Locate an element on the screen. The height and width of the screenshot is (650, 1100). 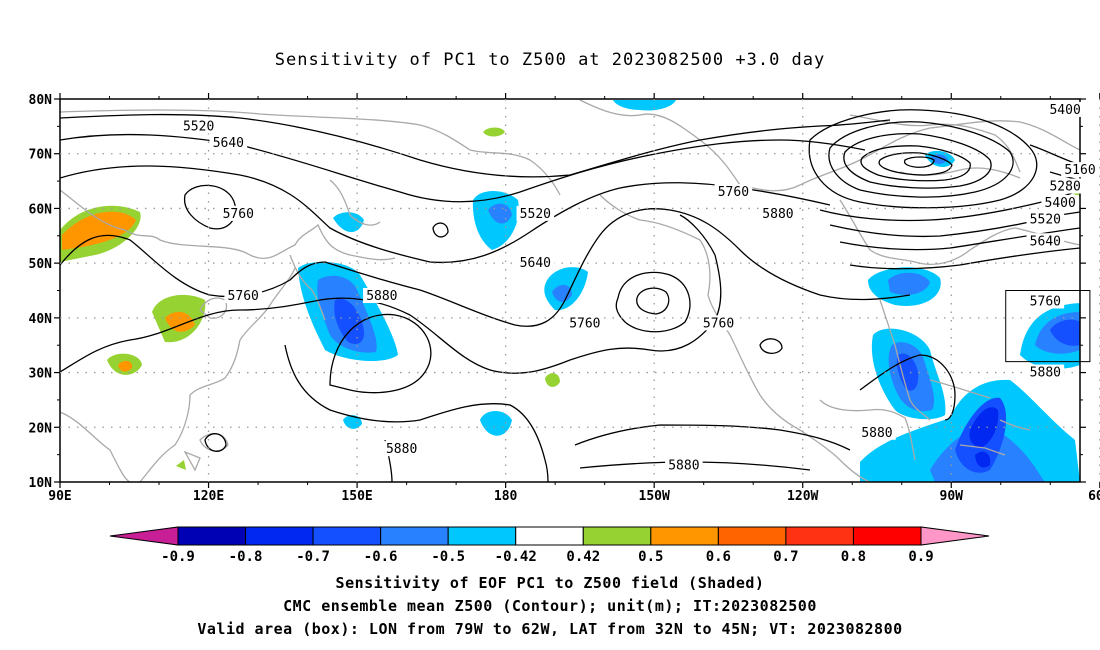
lat-tick-label: 10N is located at coordinates (41, 483).